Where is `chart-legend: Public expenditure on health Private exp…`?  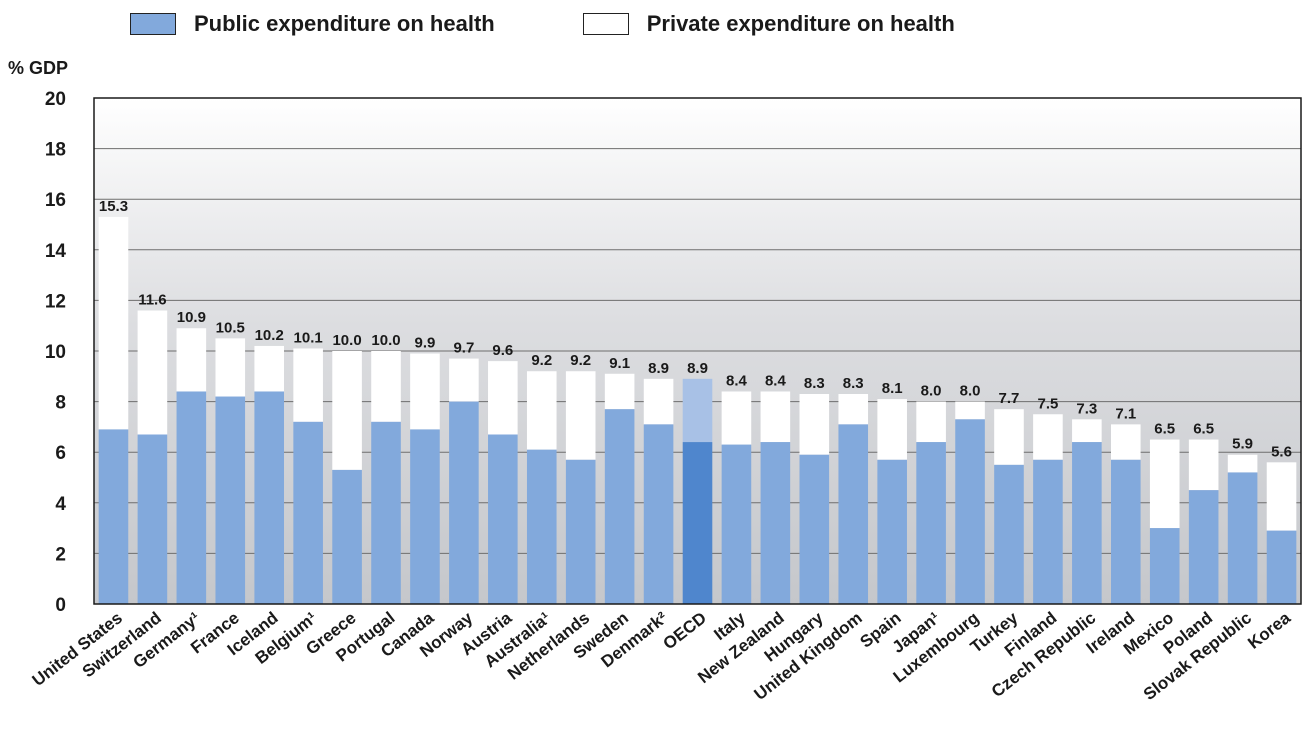 chart-legend: Public expenditure on health Private exp… is located at coordinates (586, 24).